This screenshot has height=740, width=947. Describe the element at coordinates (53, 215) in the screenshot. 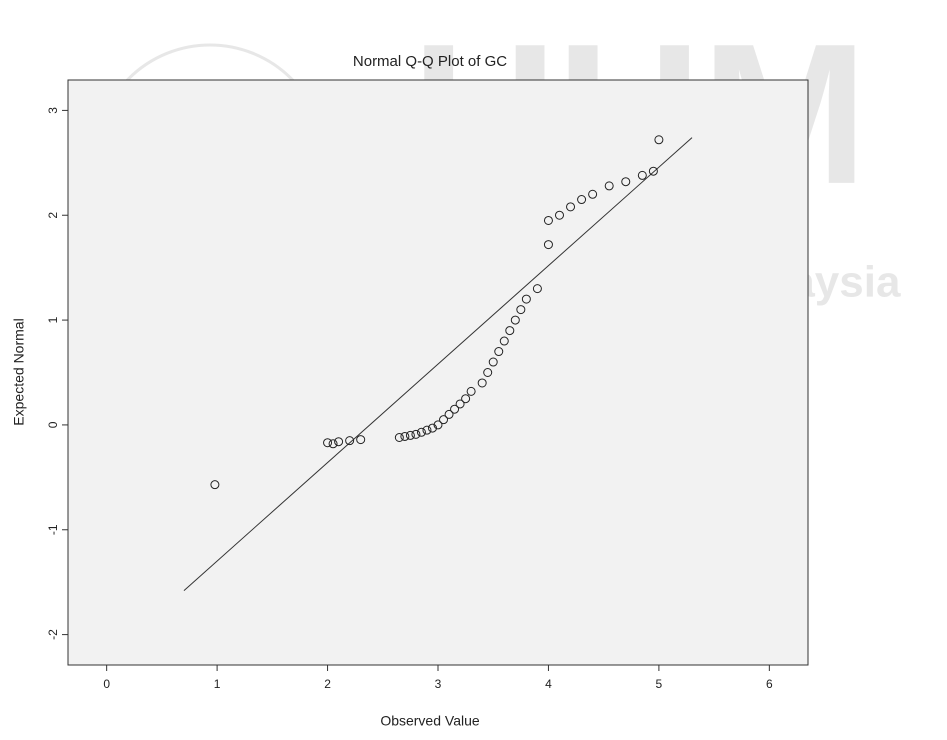

I see `y-tick-label: 2` at that location.